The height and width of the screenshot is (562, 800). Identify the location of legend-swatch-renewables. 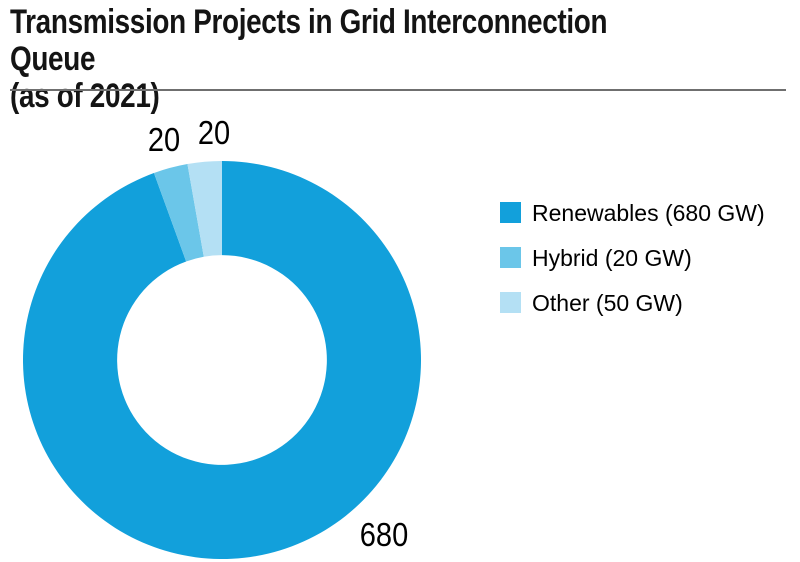
(510, 212).